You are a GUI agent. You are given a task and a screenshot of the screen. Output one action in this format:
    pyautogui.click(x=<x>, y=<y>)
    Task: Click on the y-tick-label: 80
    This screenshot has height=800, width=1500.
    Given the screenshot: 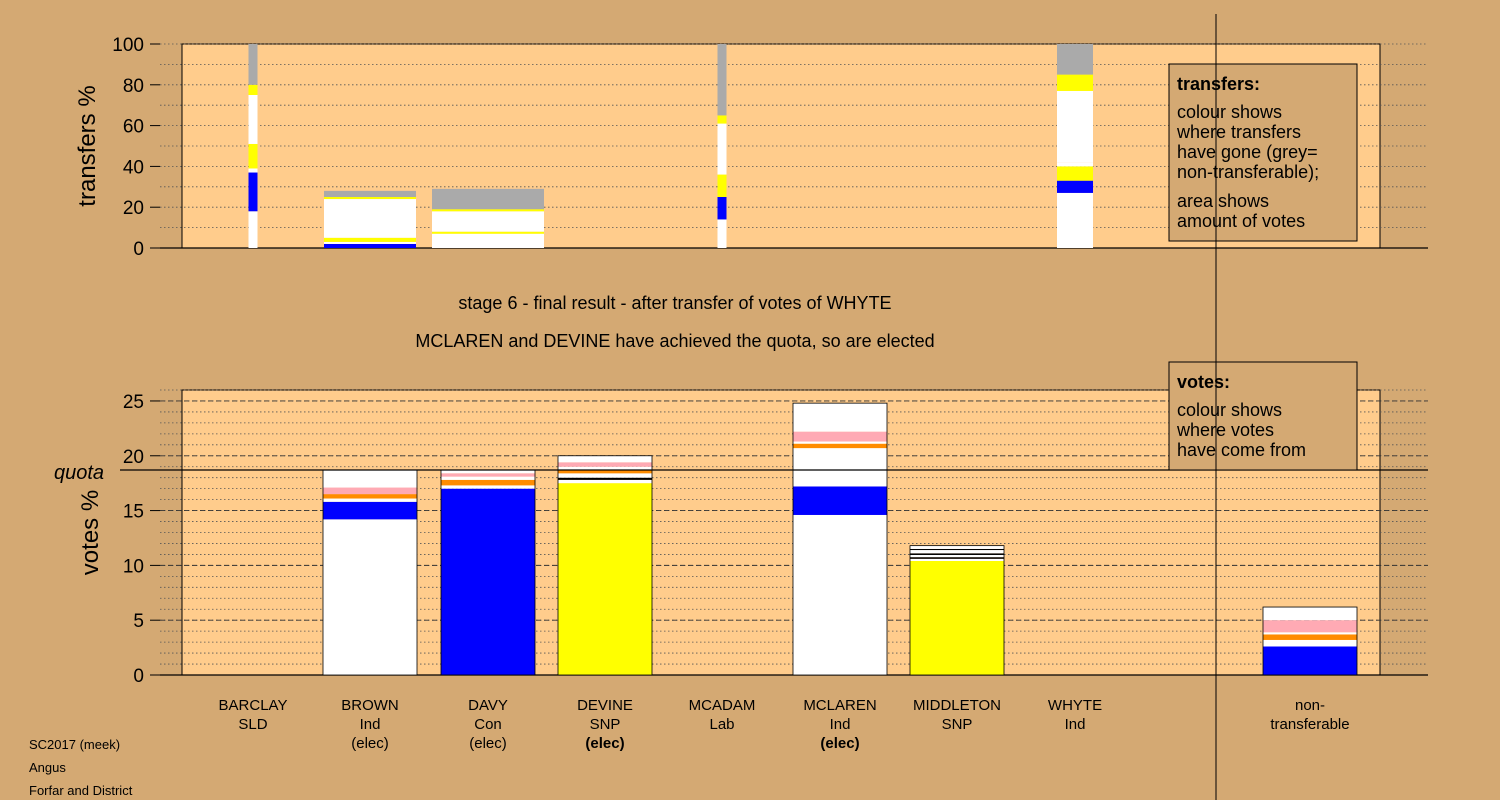 What is the action you would take?
    pyautogui.click(x=133, y=86)
    